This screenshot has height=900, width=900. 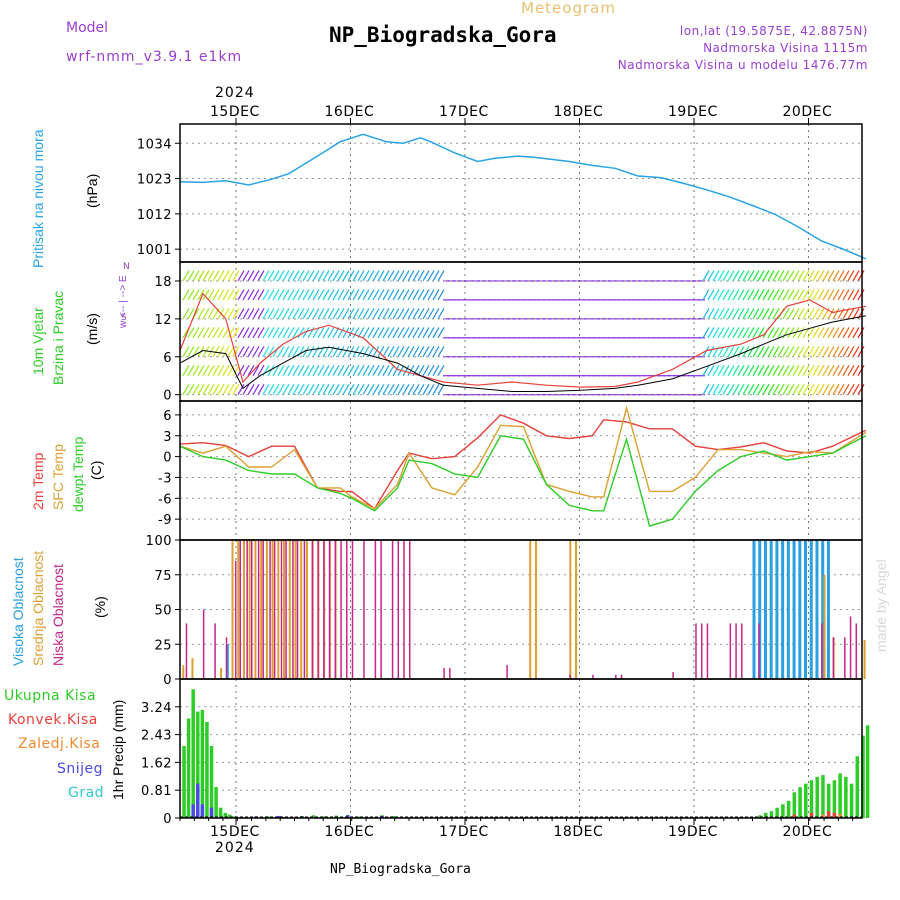 I want to click on coords-label: lon,lat (19.5875E, 42.8875N), so click(x=773, y=31).